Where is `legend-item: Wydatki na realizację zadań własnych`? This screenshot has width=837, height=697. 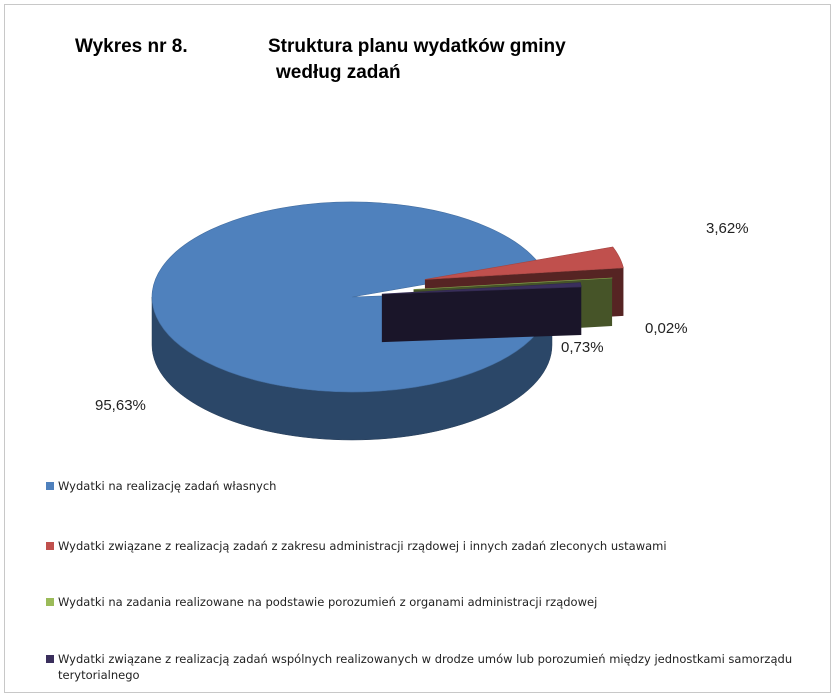 legend-item: Wydatki na realizację zadań własnych is located at coordinates (436, 486).